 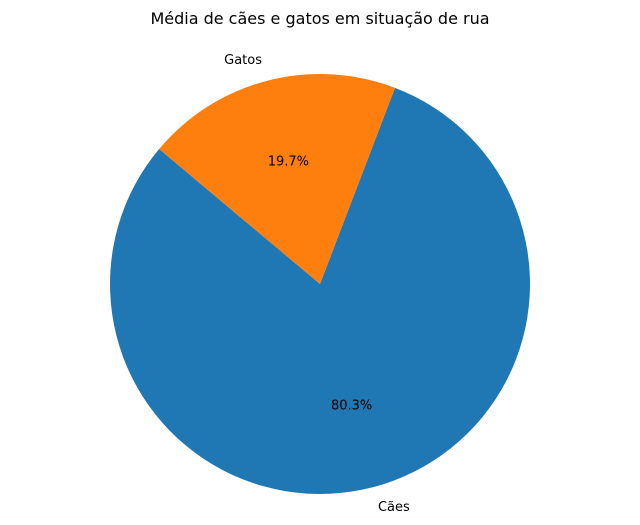 I want to click on slice-label: Gatos, so click(x=243, y=60).